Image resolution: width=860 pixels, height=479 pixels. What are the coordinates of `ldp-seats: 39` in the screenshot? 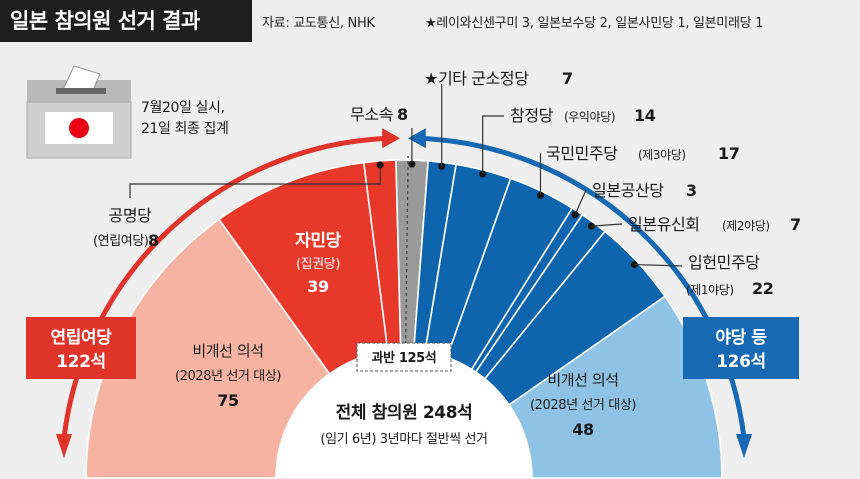 It's located at (318, 286).